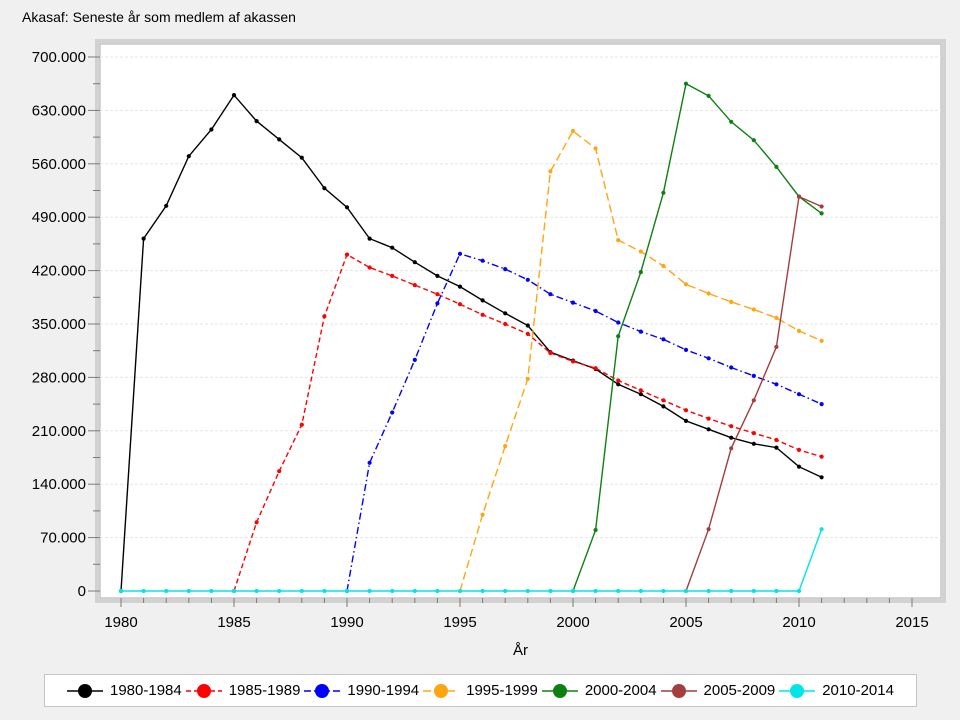  Describe the element at coordinates (59, 57) in the screenshot. I see `y-tick-label: 700.000` at that location.